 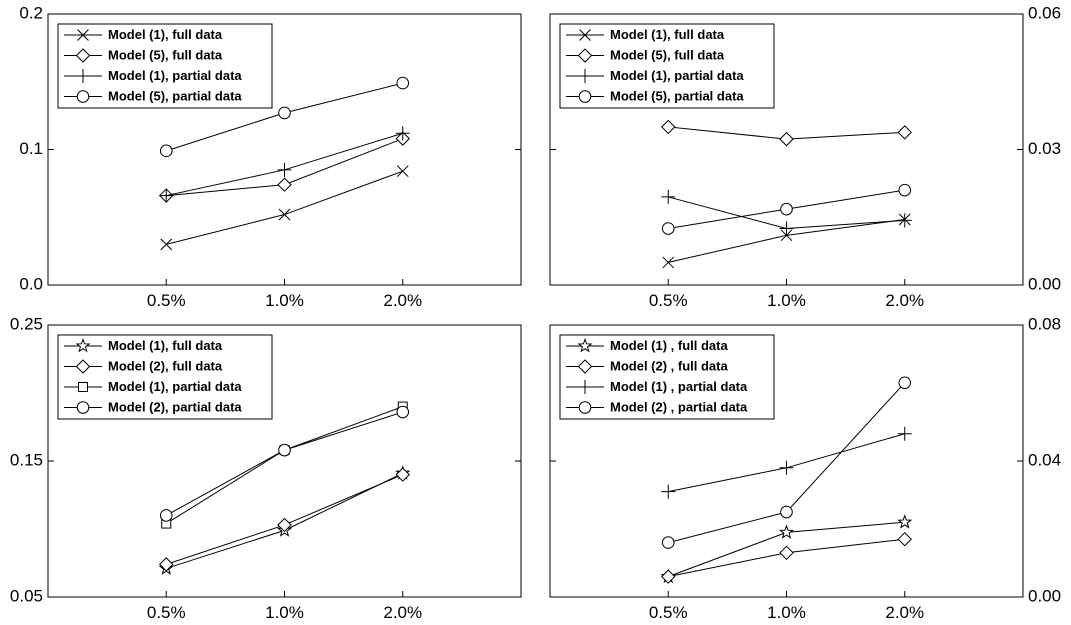 What do you see at coordinates (667, 54) in the screenshot?
I see `legend-entry: Model (5), full data` at bounding box center [667, 54].